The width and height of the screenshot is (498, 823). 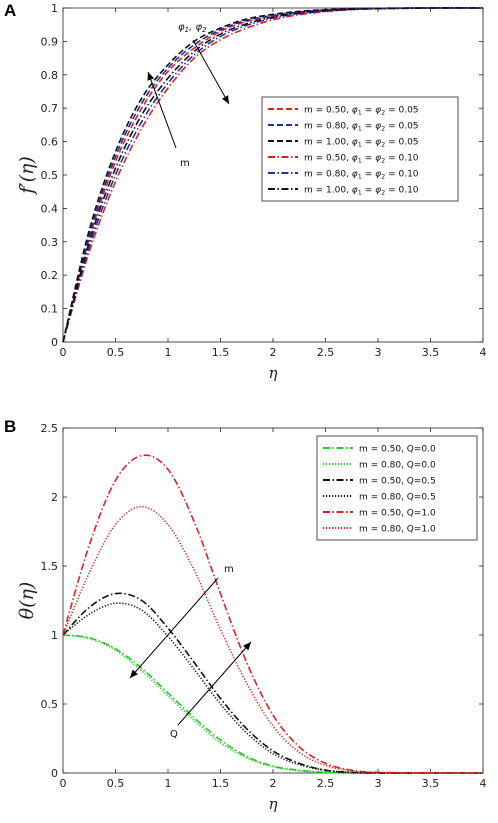 What do you see at coordinates (50, 275) in the screenshot?
I see `y-tick-label: 0.2` at bounding box center [50, 275].